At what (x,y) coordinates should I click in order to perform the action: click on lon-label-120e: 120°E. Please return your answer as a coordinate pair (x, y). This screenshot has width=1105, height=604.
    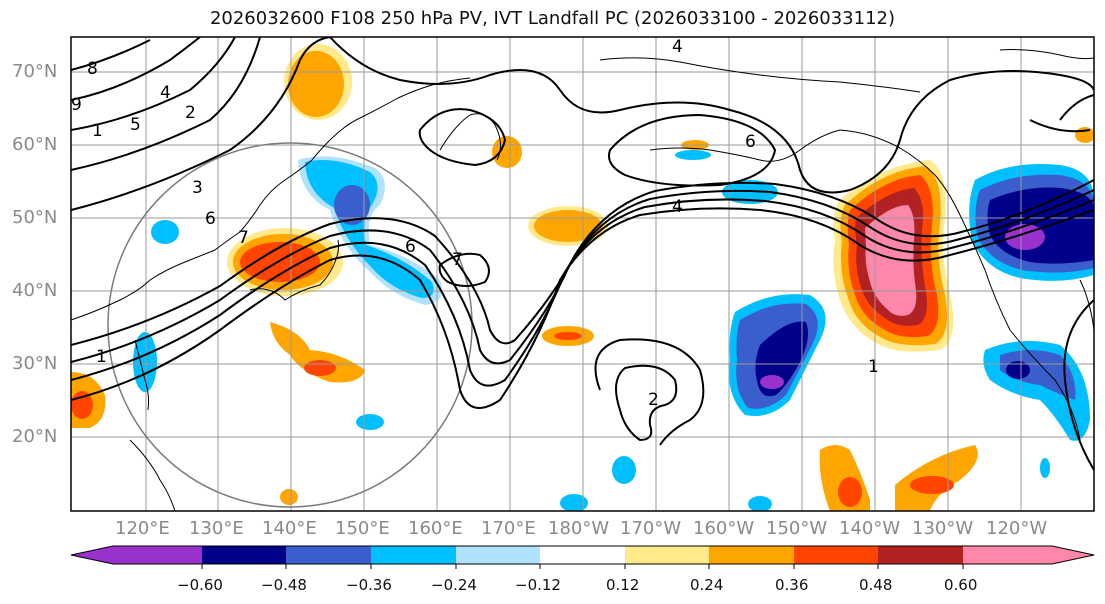
    Looking at the image, I should click on (142, 528).